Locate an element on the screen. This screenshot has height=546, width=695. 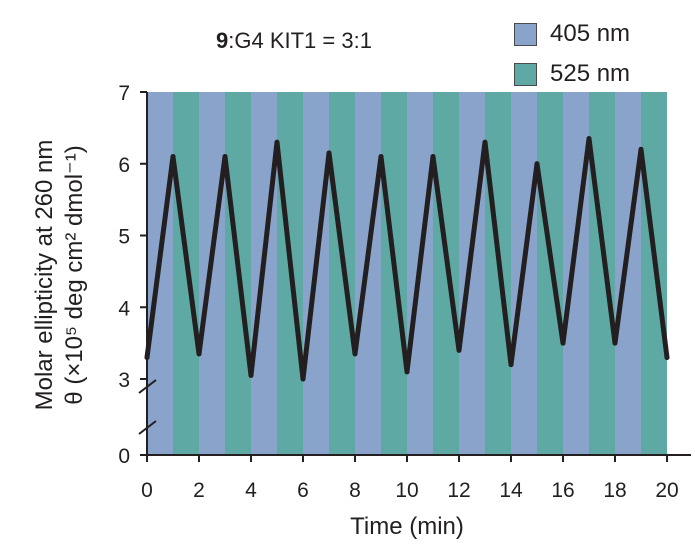
y-tick-label-4: 4 is located at coordinates (124, 308).